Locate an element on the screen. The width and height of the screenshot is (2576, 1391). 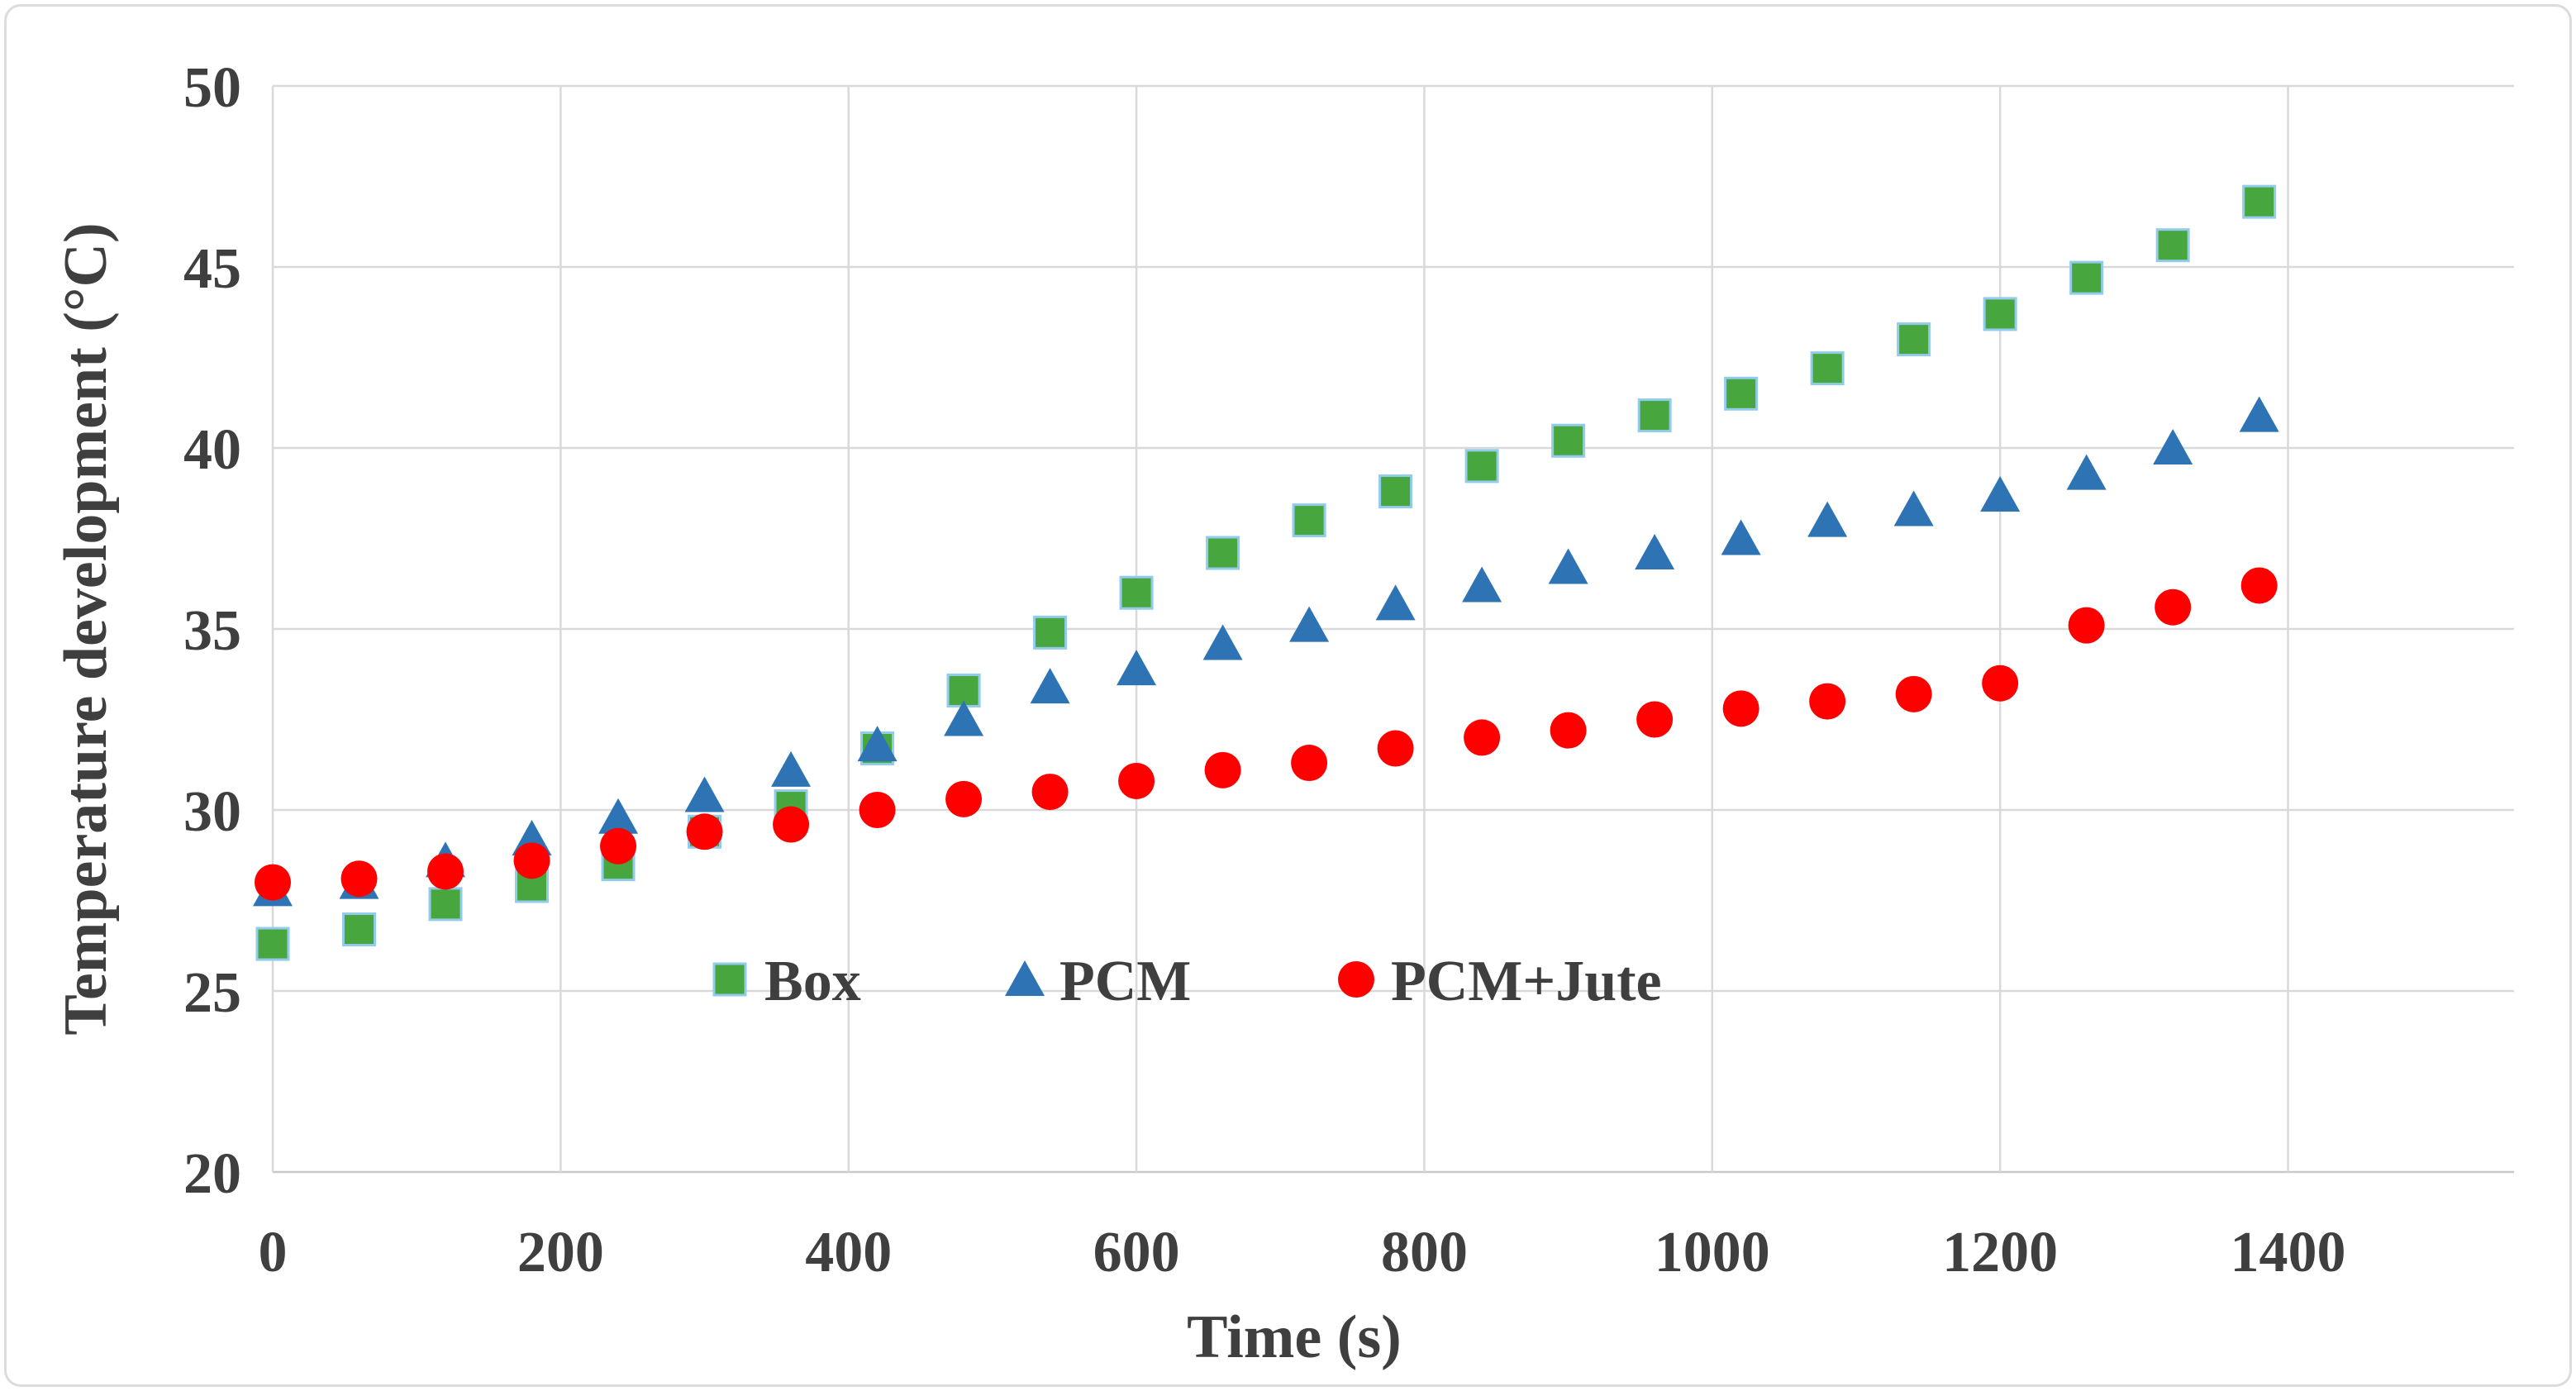
x-tick-label: 600 is located at coordinates (1137, 1252).